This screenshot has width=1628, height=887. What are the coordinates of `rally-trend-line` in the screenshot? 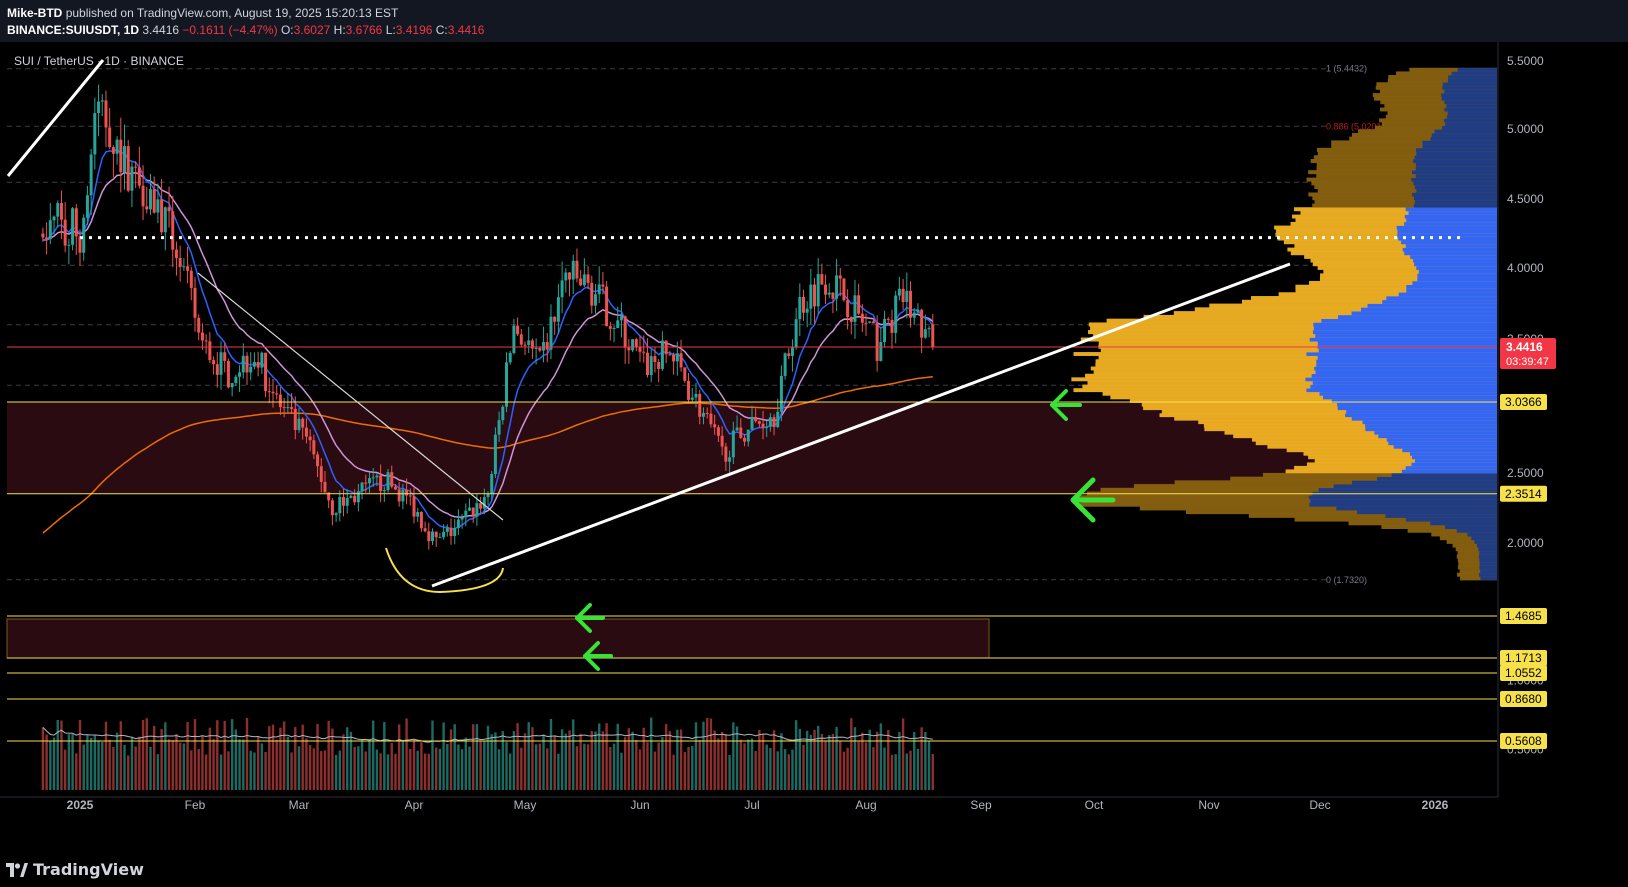 It's located at (55, 118).